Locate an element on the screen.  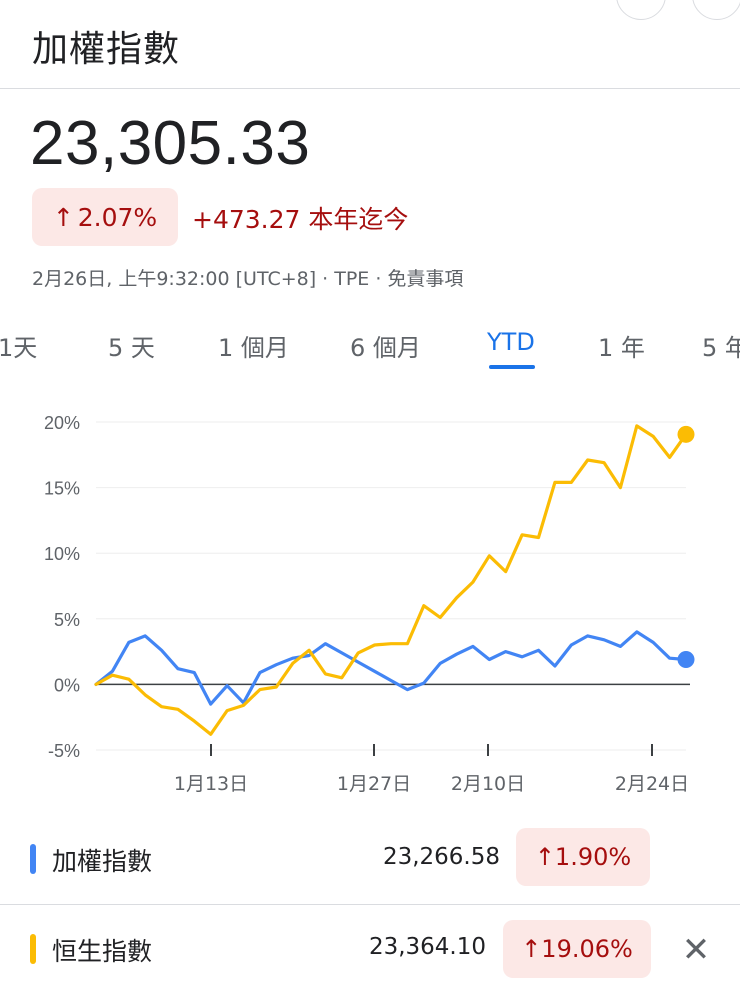
series-end-point-hsi is located at coordinates (686, 434).